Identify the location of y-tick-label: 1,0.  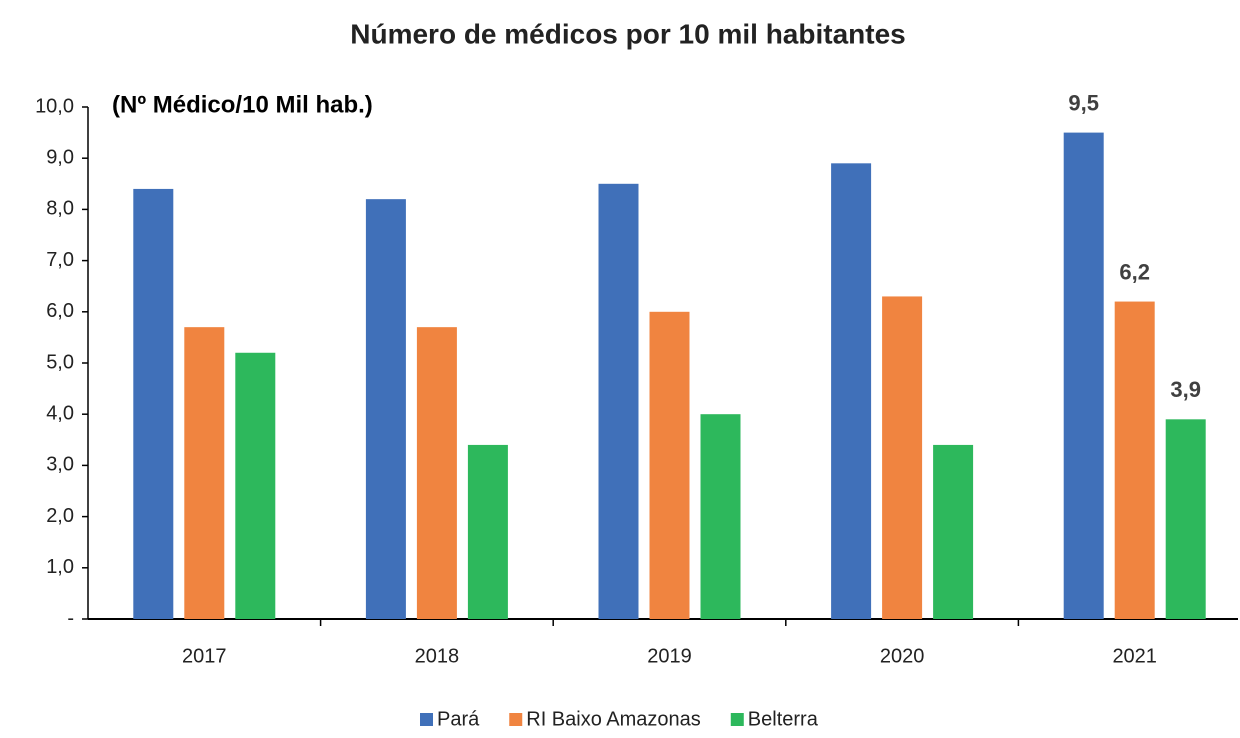
(60, 567).